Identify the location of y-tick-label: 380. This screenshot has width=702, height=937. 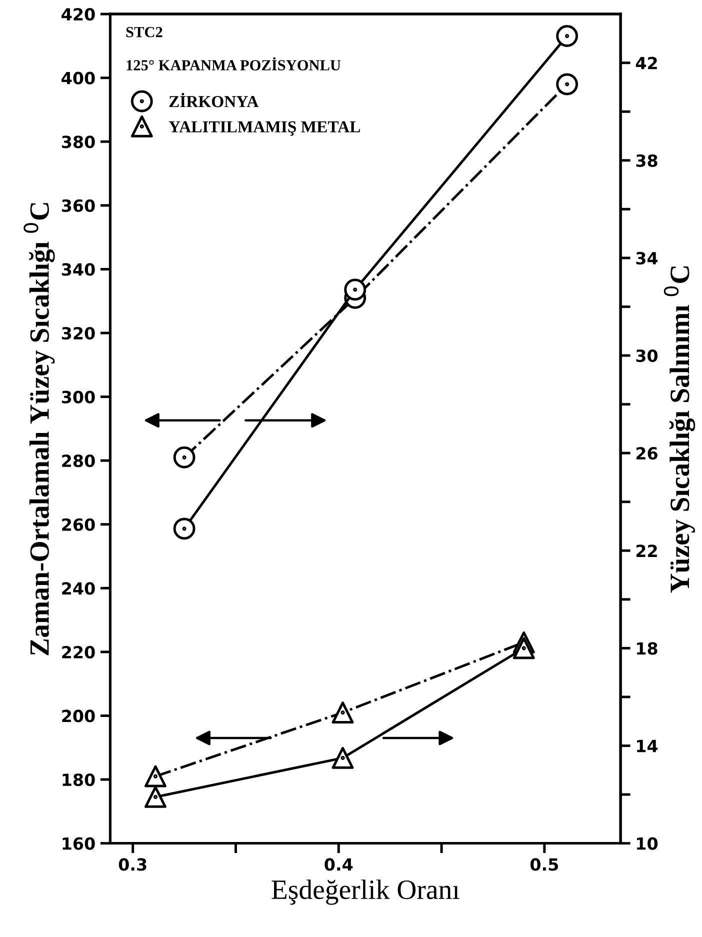
(78, 142).